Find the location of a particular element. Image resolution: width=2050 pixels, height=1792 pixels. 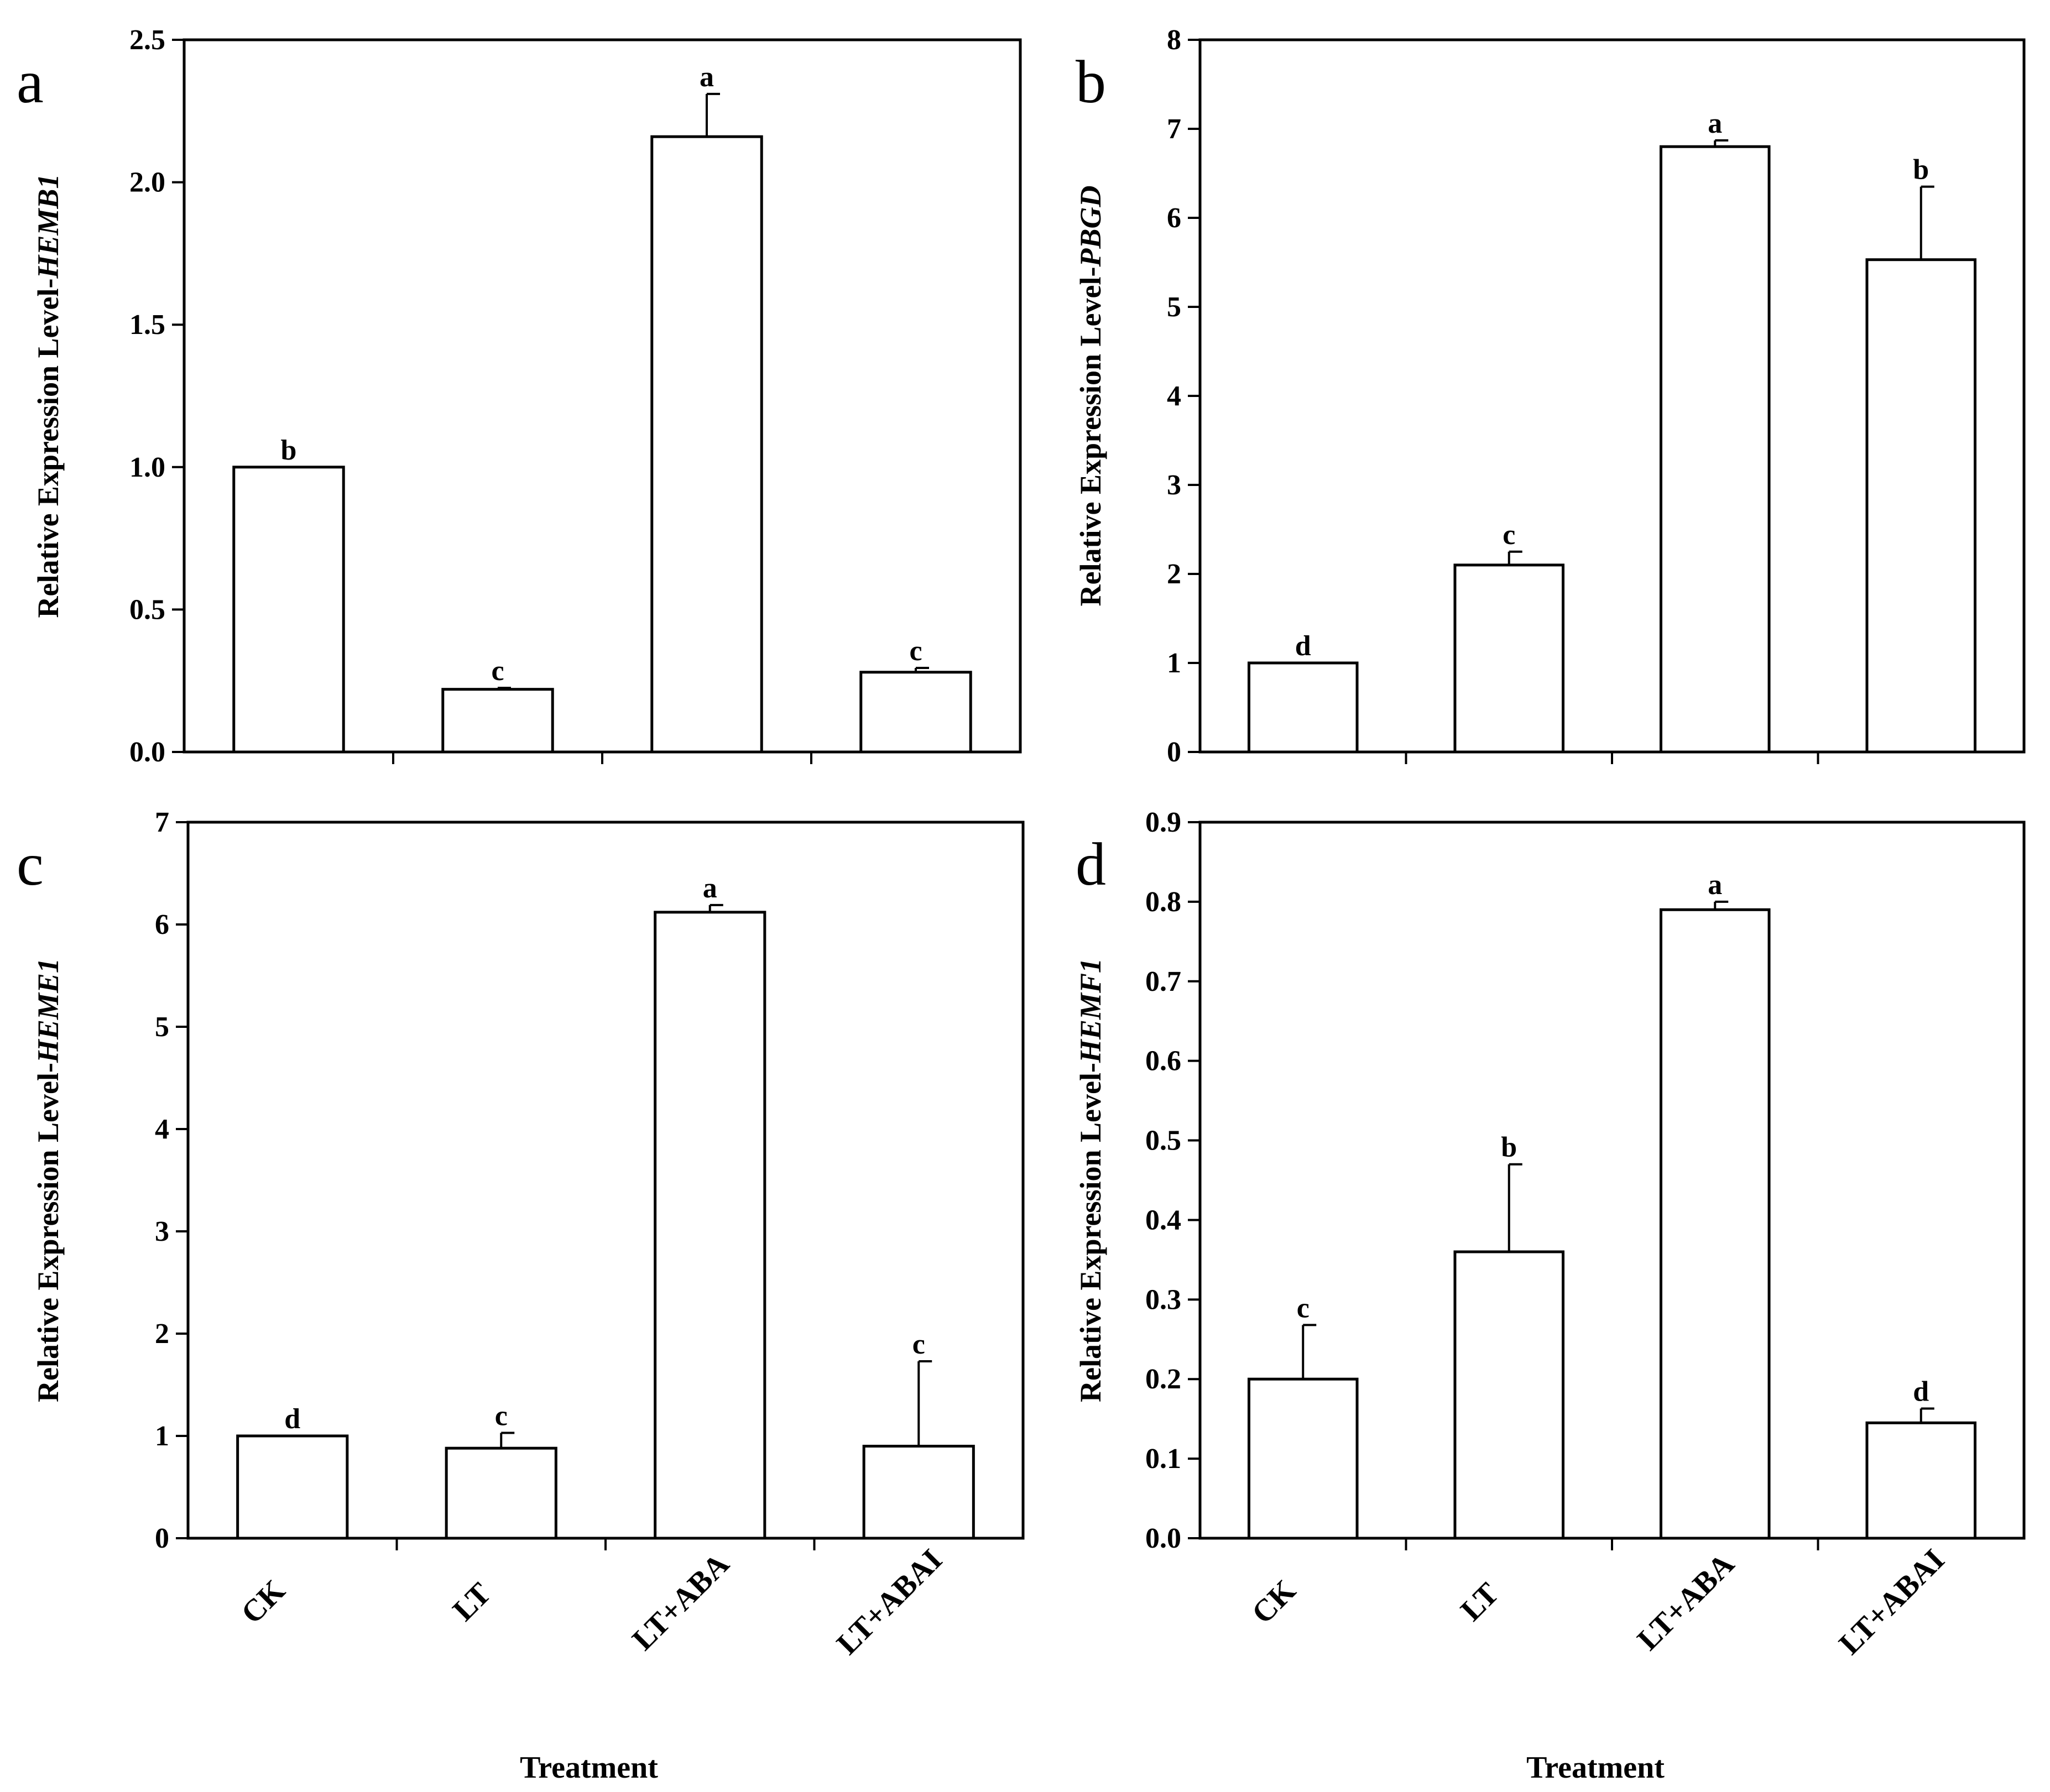

y-axis-label: Relative Expression Level-HEMF1 is located at coordinates (1090, 1180).